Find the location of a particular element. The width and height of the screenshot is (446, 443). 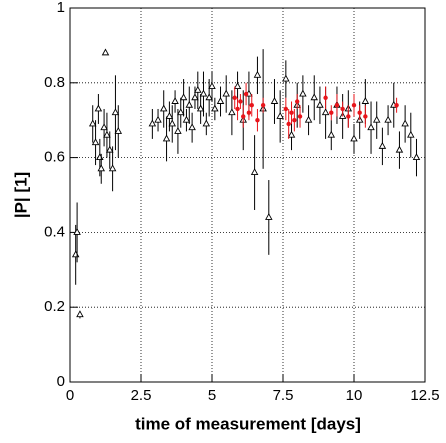

y-axis-title: |P| [1] is located at coordinates (20, 195).